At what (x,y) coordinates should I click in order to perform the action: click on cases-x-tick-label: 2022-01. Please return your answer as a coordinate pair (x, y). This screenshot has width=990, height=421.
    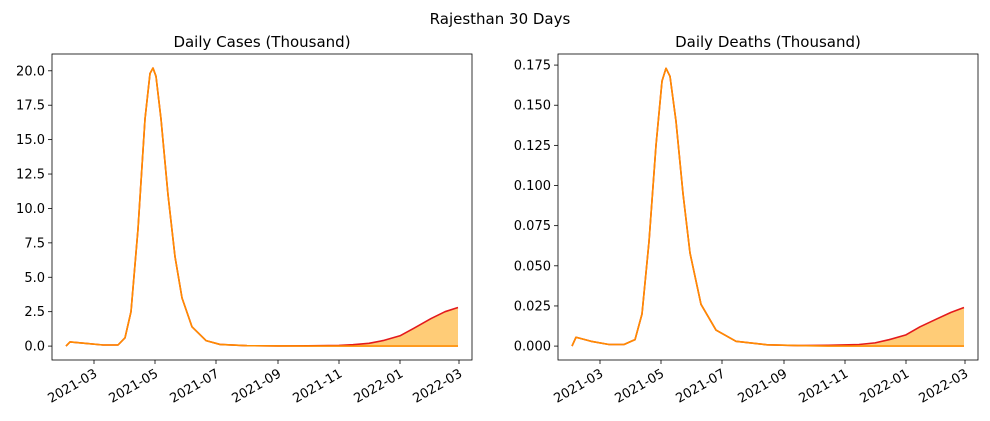
    Looking at the image, I should click on (378, 386).